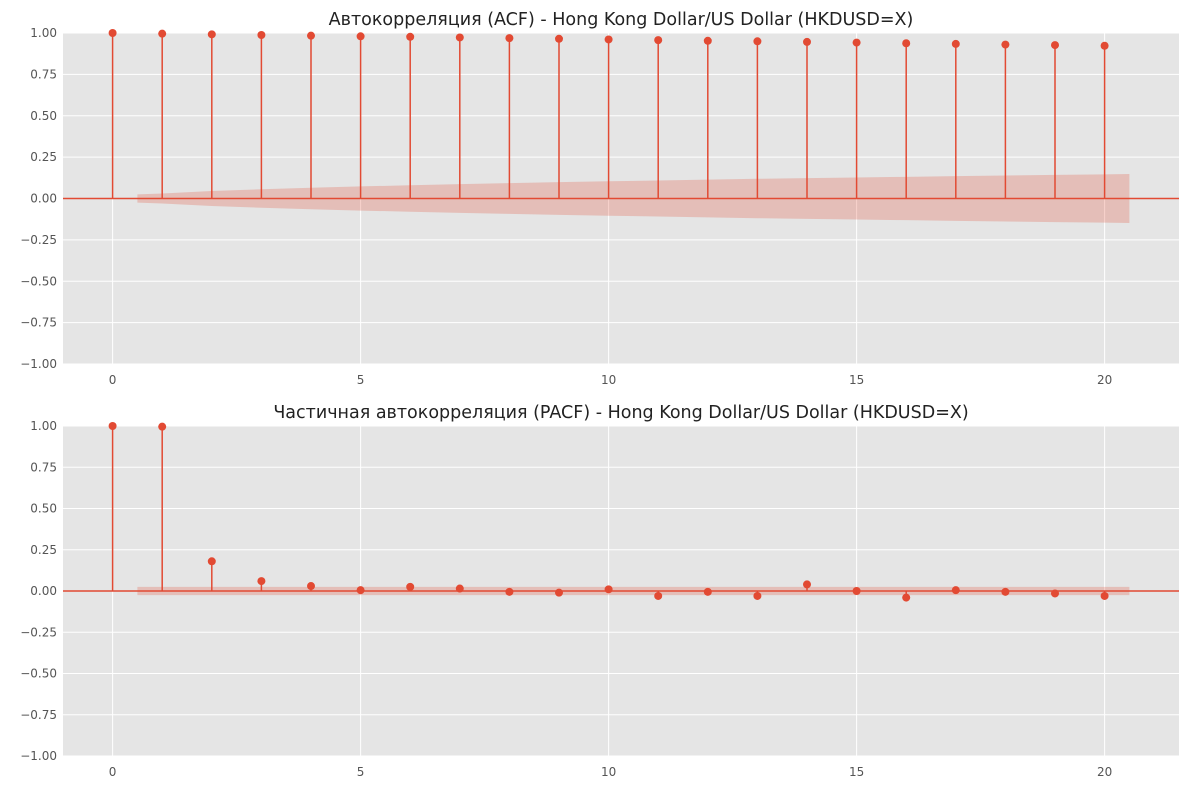  What do you see at coordinates (38, 364) in the screenshot?
I see `acf-y-tick-label: −1.00` at bounding box center [38, 364].